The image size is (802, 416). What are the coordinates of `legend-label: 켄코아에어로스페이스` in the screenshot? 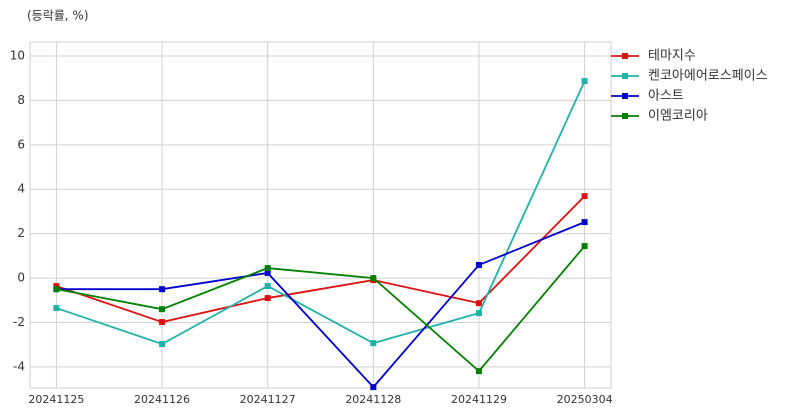 It's located at (708, 76).